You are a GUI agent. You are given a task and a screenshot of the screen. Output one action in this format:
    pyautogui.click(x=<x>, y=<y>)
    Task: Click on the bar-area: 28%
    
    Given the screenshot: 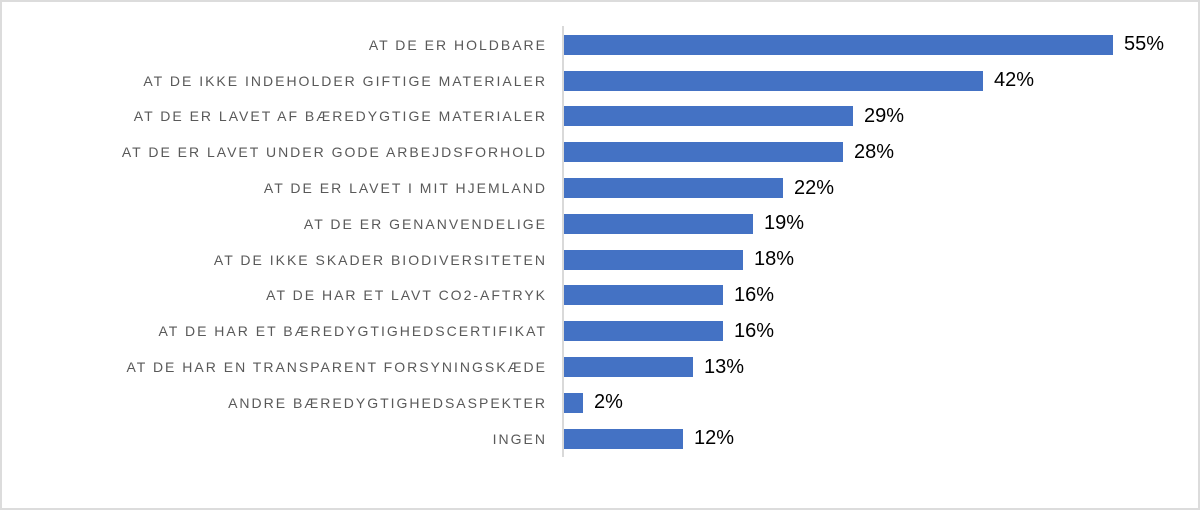 What is the action you would take?
    pyautogui.click(x=880, y=152)
    